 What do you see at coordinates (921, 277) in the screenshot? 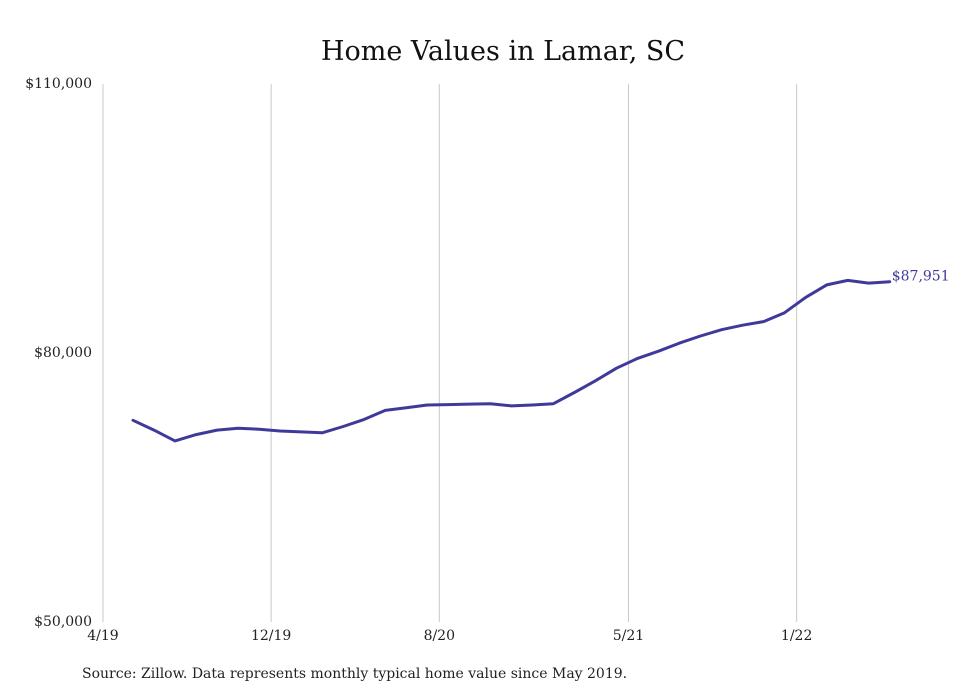
I see `end-value-label: $87,951` at bounding box center [921, 277].